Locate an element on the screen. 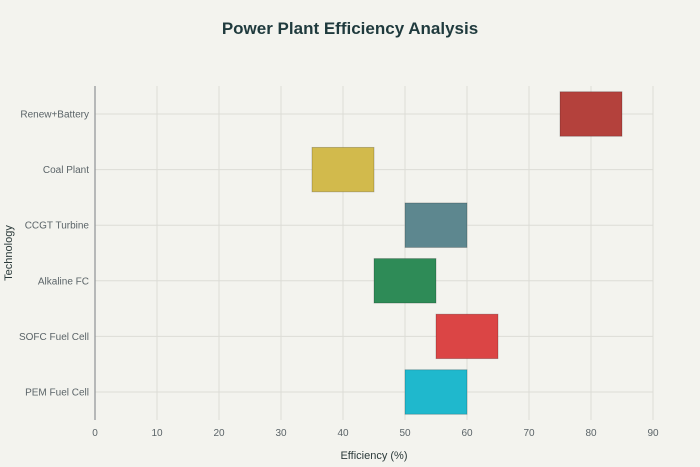 This screenshot has height=467, width=700. x-tick-label: 30 is located at coordinates (281, 433).